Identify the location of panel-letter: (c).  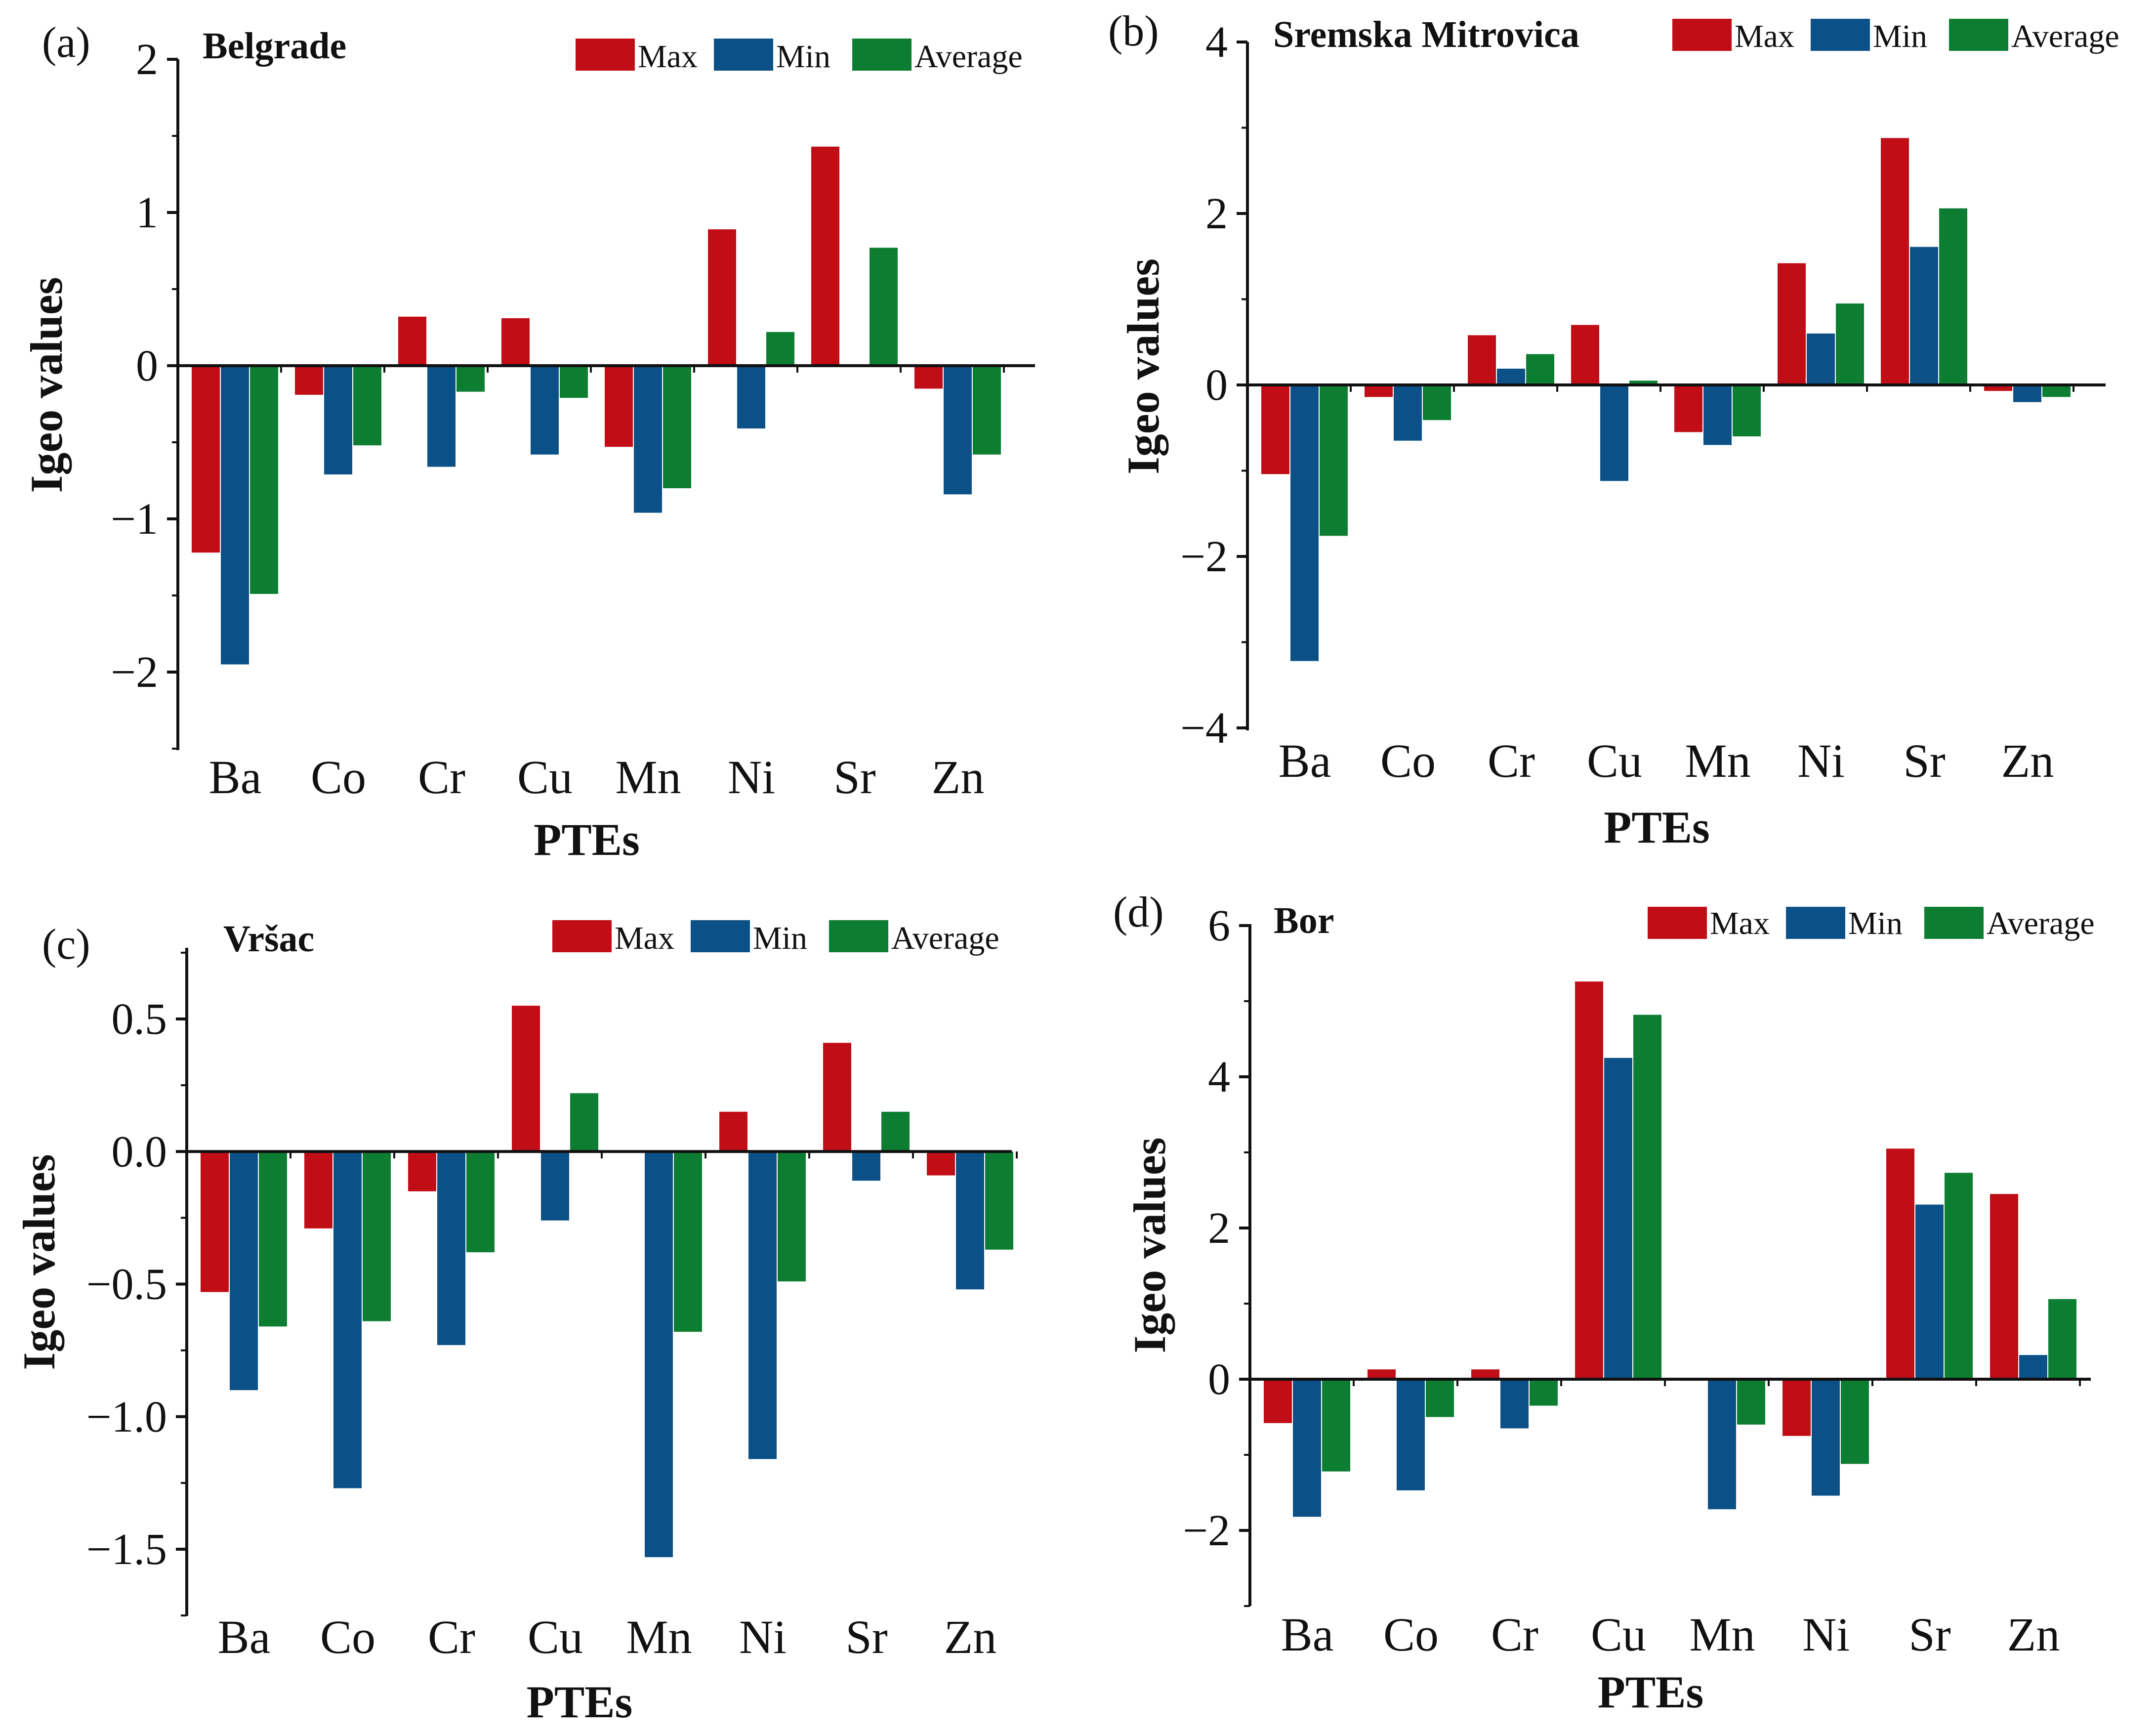
(66, 945).